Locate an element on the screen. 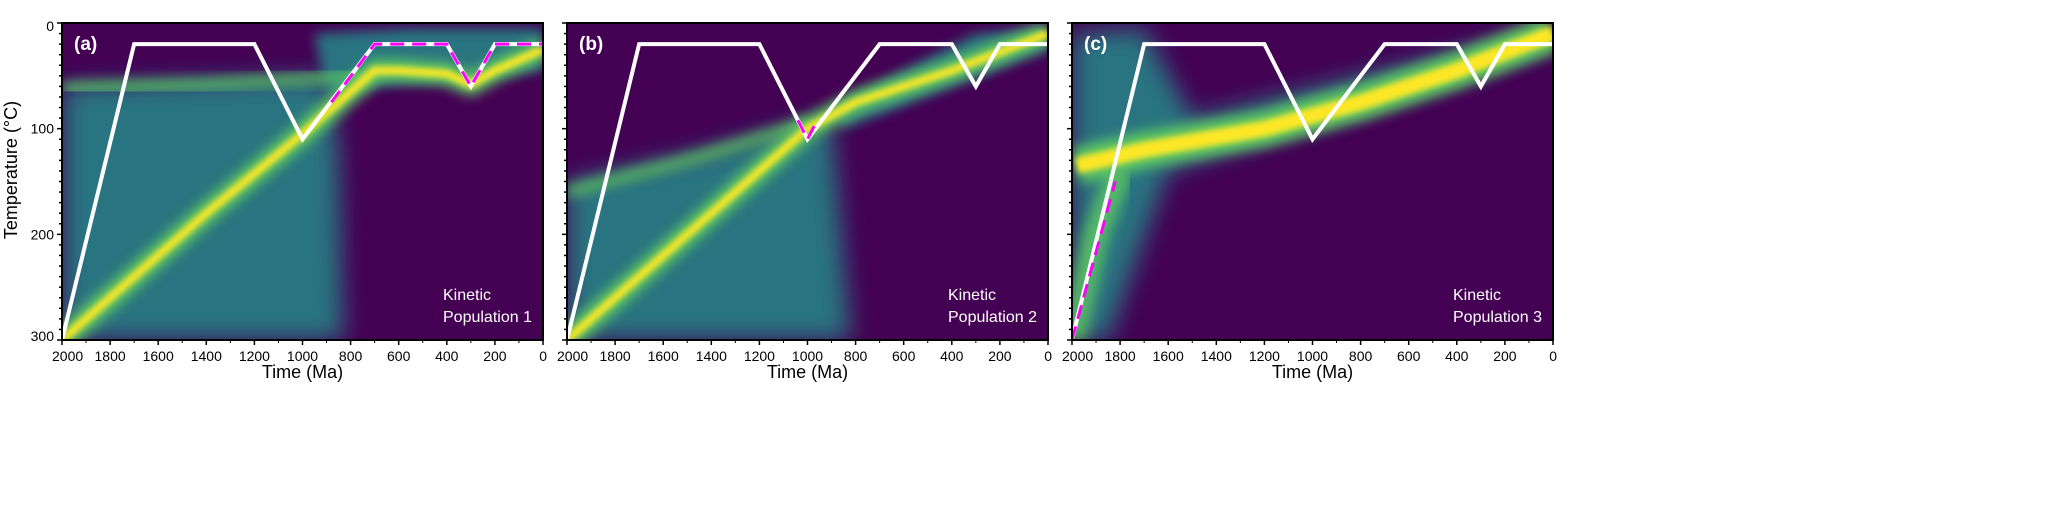  kinetic-population-label: Population 1 is located at coordinates (487, 317).